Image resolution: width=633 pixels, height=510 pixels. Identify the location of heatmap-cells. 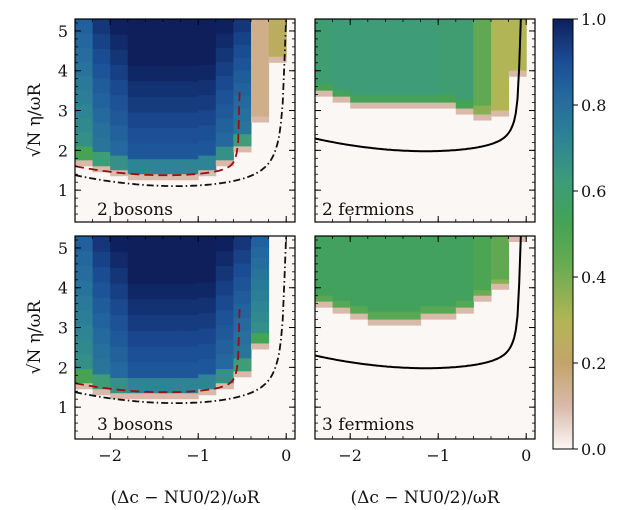
(181, 100).